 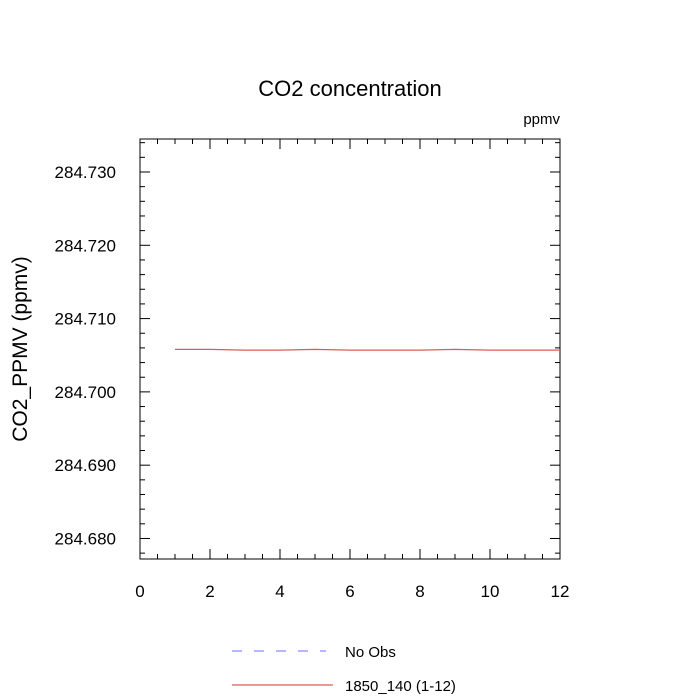 What do you see at coordinates (85, 172) in the screenshot?
I see `y-tick-label: 284.730` at bounding box center [85, 172].